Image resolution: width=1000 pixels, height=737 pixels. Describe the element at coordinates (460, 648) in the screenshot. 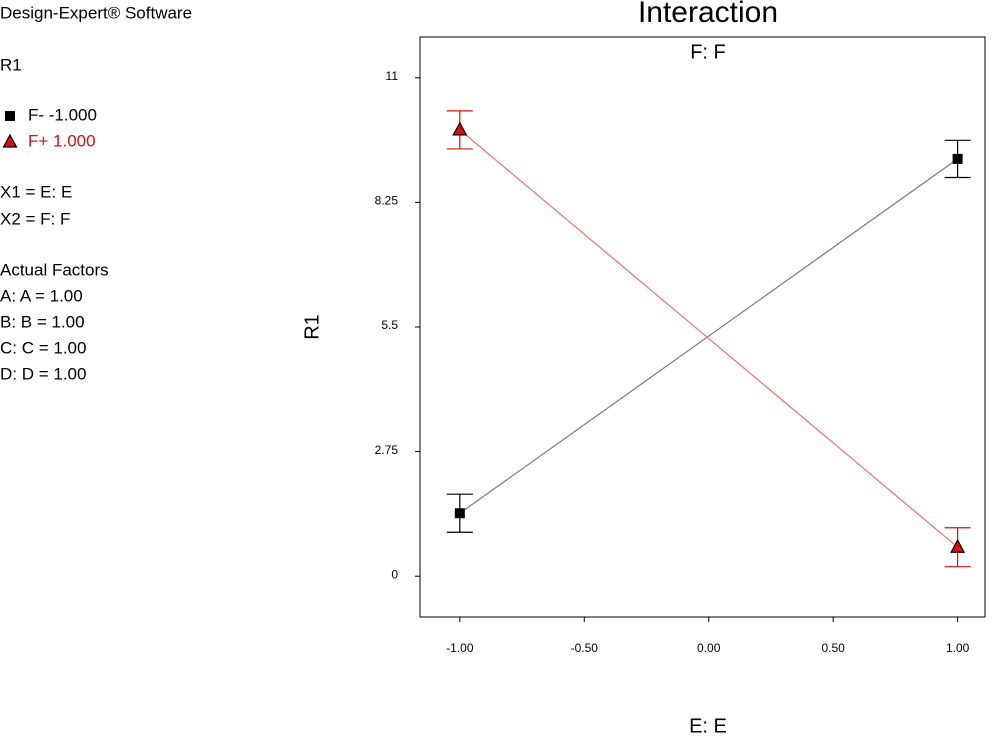

I see `x-tick-label: -1.00` at that location.